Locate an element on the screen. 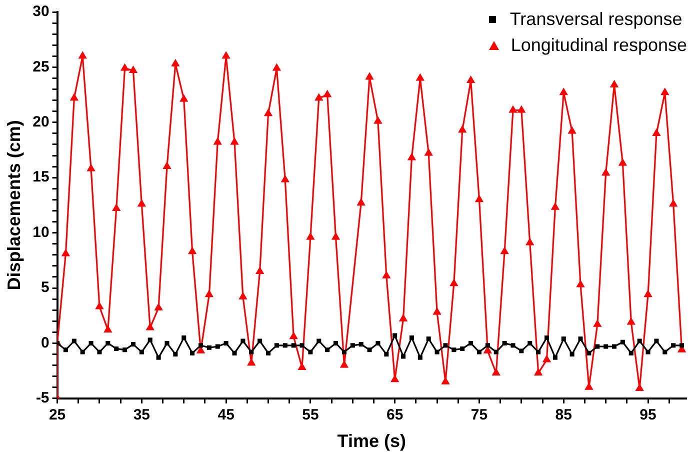  x-tick-label: 75 is located at coordinates (479, 415).